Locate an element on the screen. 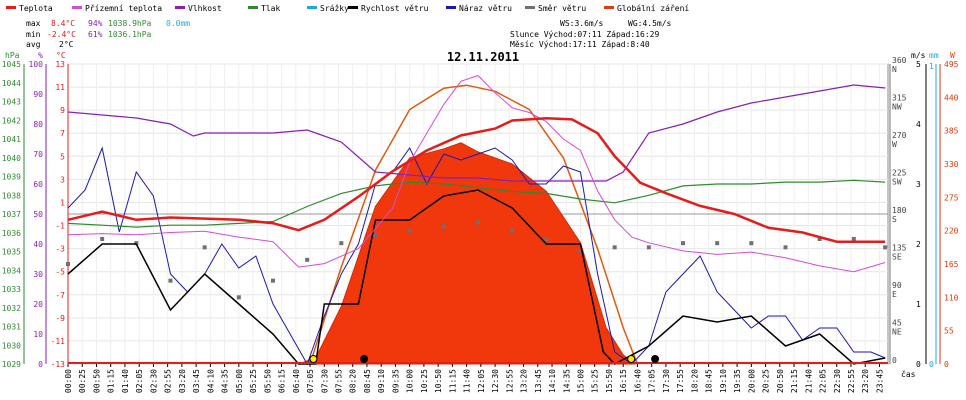 The width and height of the screenshot is (966, 400). x-tick-label: 03:20 is located at coordinates (182, 381).